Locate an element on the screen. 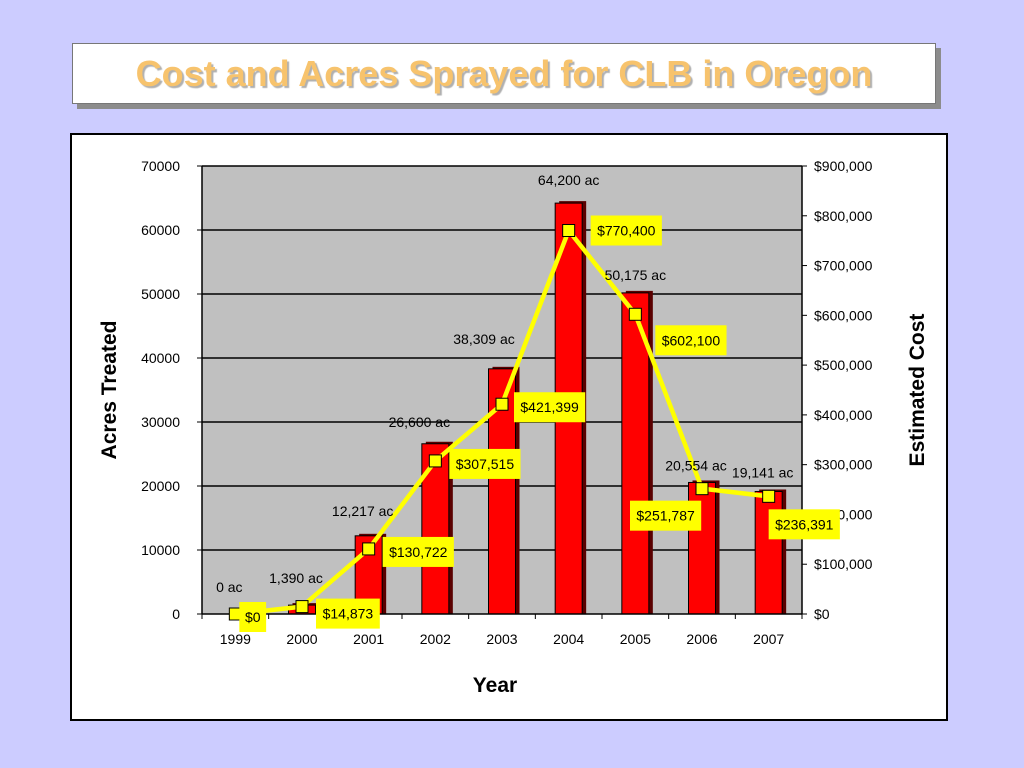 This screenshot has width=1024, height=768. slide-title: Cost and Acres Sprayed for CLB in Oregon is located at coordinates (504, 73).